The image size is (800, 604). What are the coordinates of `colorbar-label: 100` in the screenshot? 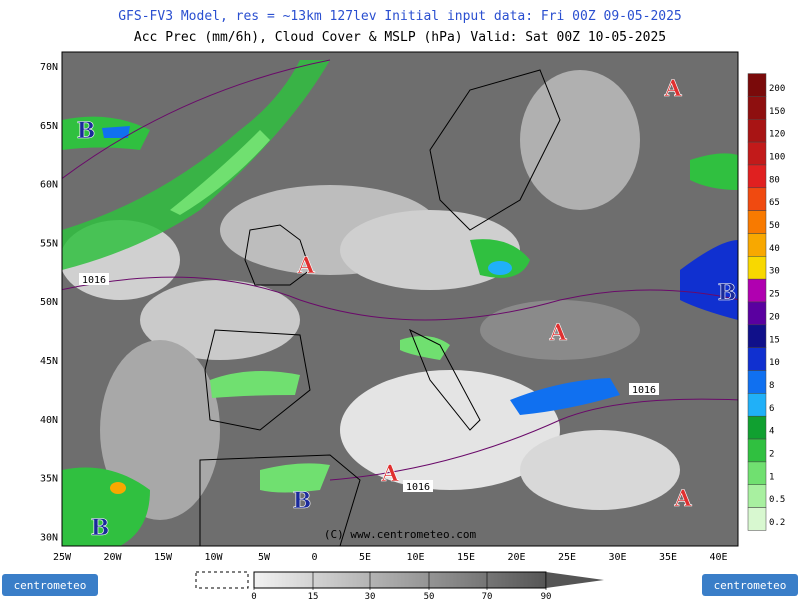 It's located at (777, 158).